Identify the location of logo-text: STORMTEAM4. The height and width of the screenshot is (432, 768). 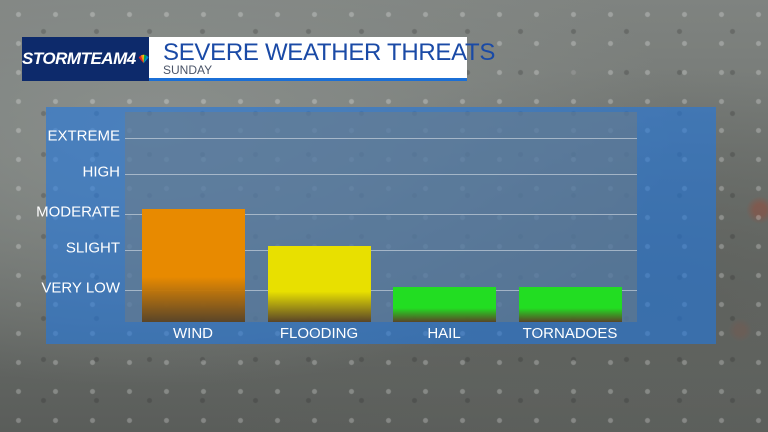
(79, 58).